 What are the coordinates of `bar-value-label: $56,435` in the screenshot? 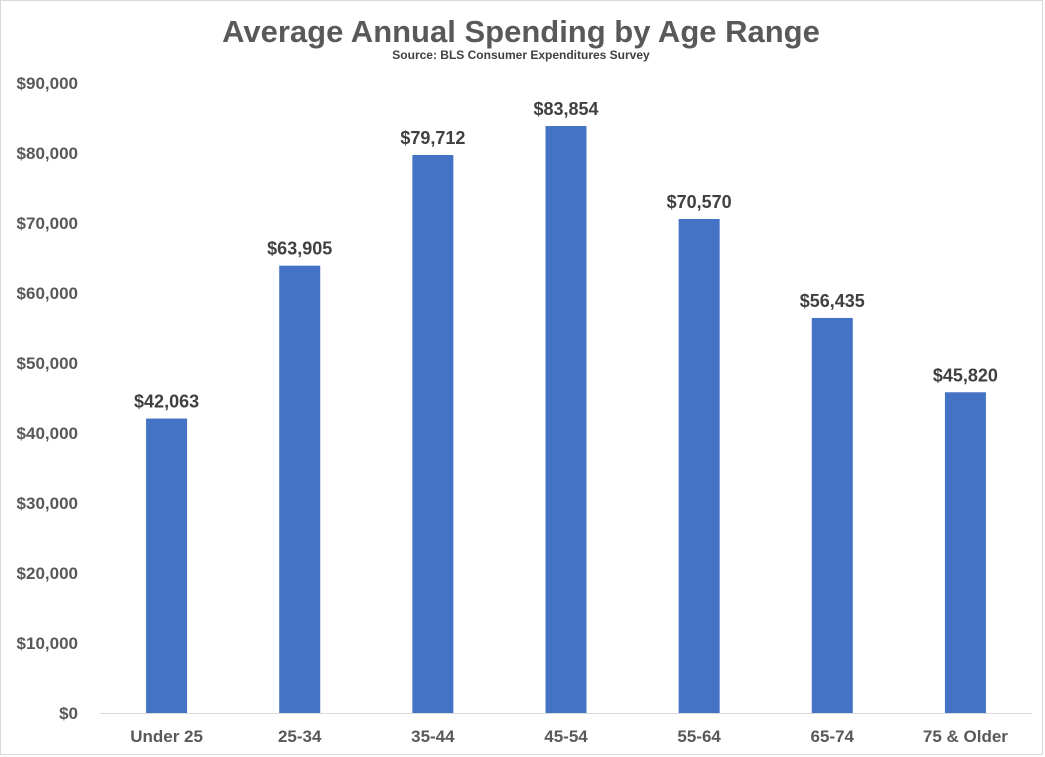 It's located at (832, 301).